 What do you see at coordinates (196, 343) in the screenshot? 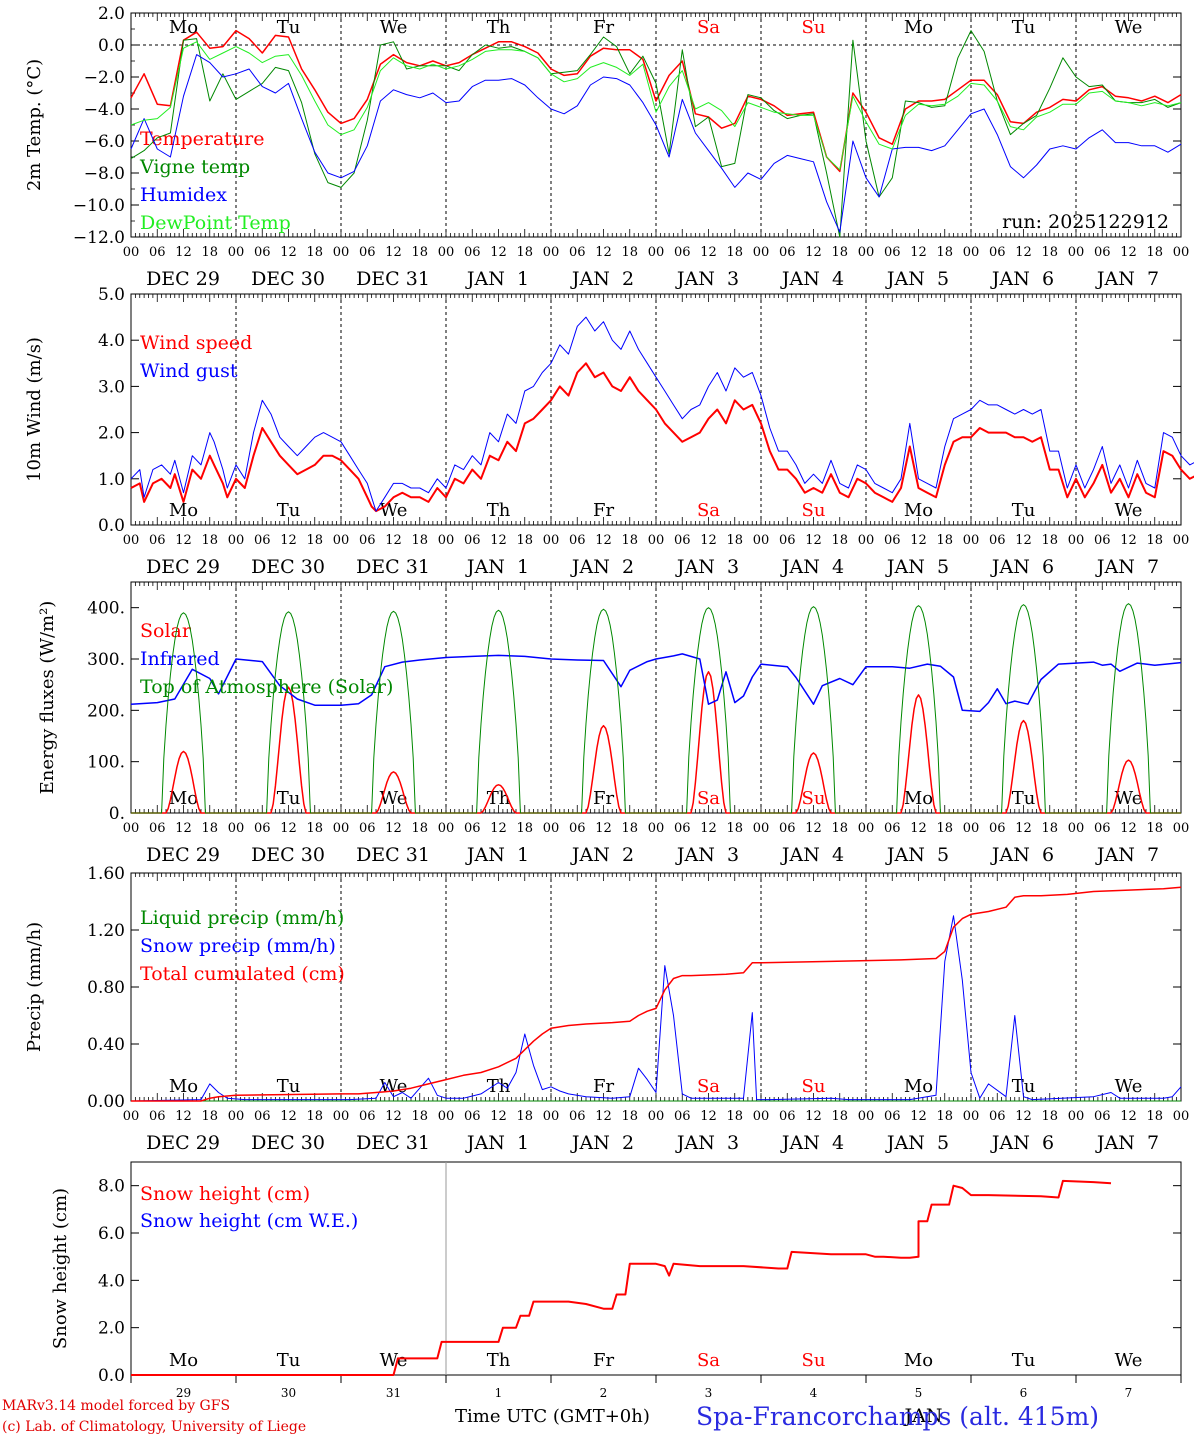
I see `legend-entry: Wind speed` at bounding box center [196, 343].